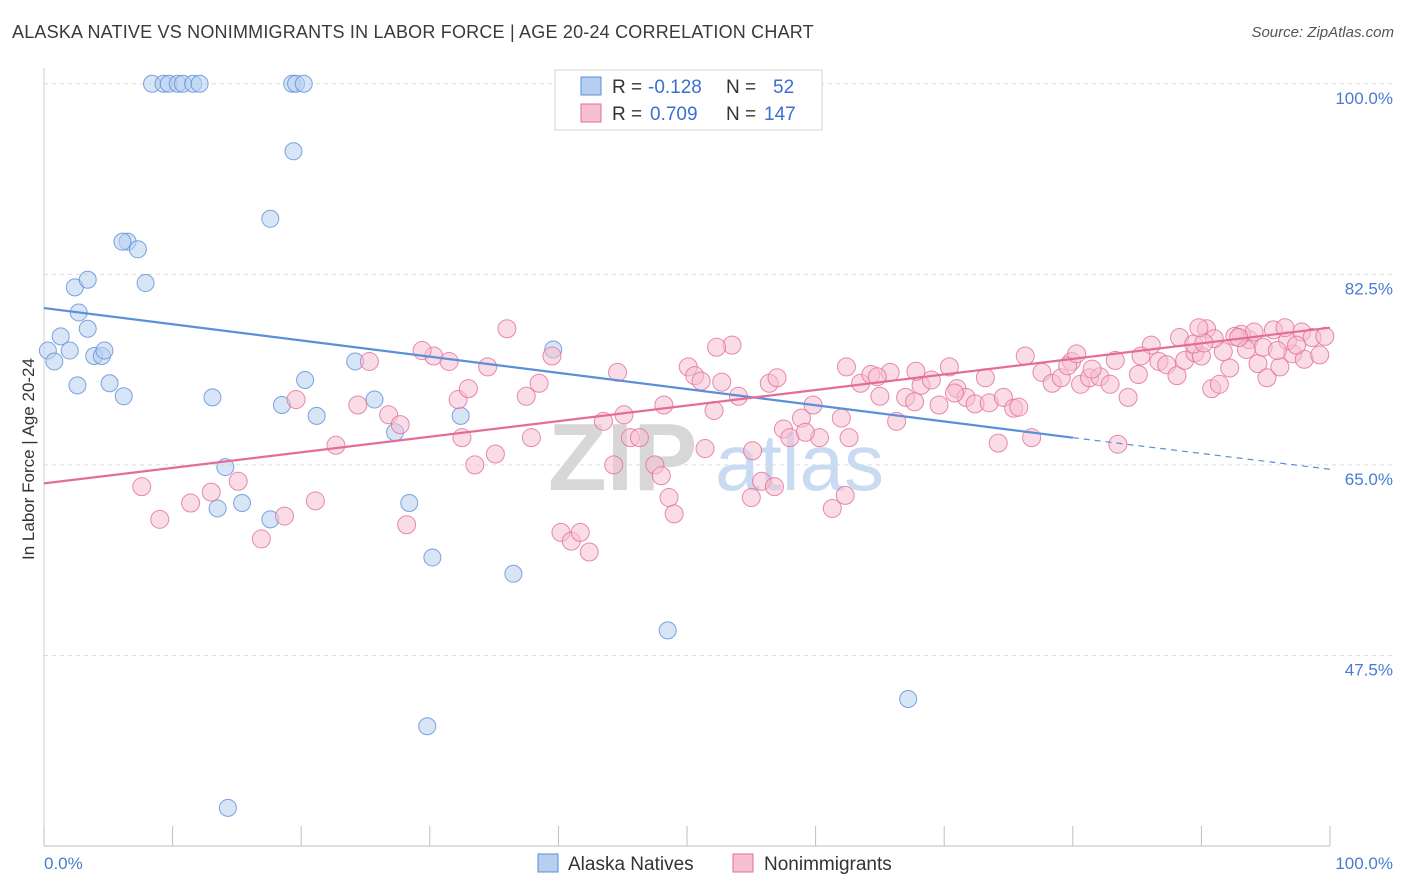 This screenshot has width=1406, height=892. What do you see at coordinates (688, 100) in the screenshot?
I see `legend: R = -0.128 N = 52 R = 0.709 N = 147` at bounding box center [688, 100].